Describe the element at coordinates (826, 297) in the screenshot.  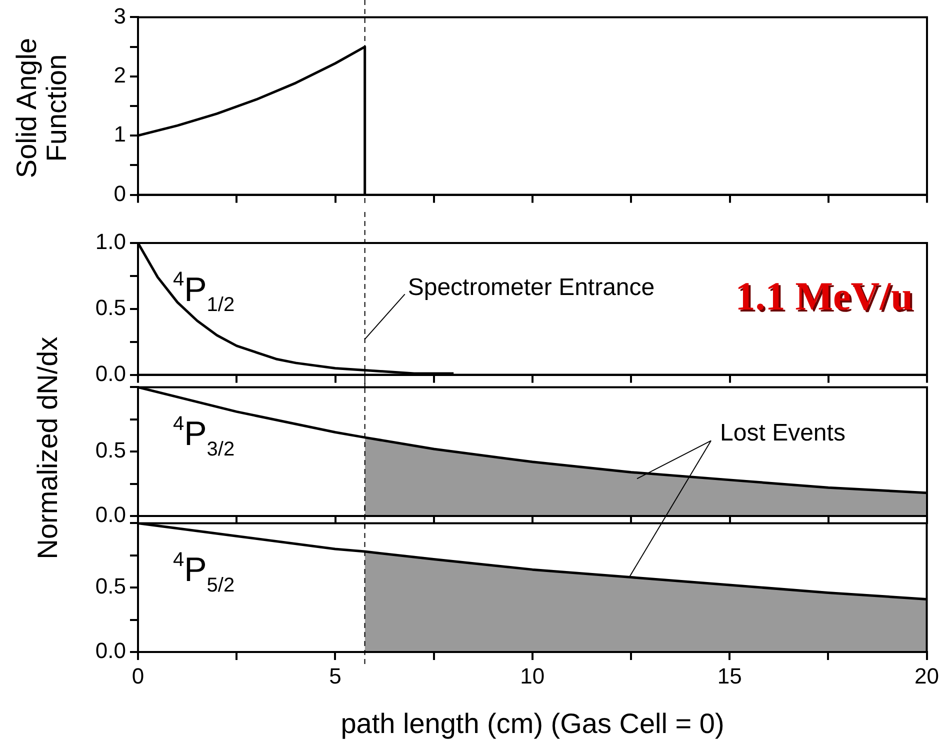
I see `annotation: 1.1 MeV/u` at that location.